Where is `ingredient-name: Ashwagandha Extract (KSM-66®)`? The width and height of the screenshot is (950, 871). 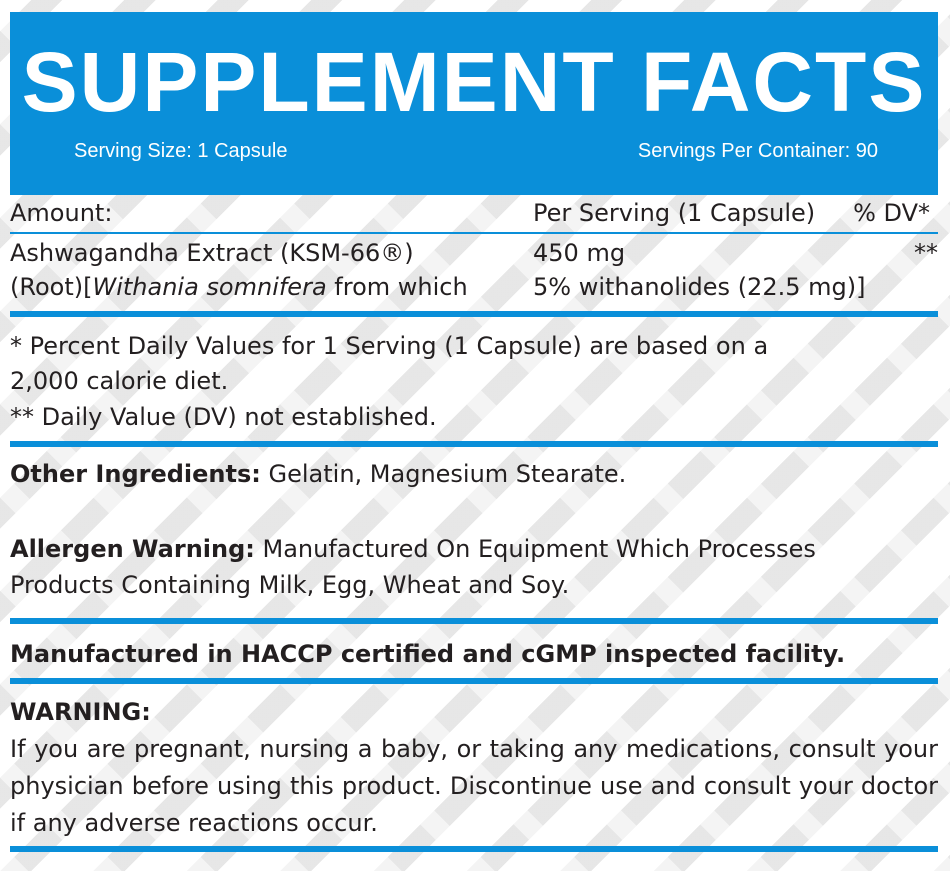
ingredient-name: Ashwagandha Extract (KSM-66®) is located at coordinates (212, 253).